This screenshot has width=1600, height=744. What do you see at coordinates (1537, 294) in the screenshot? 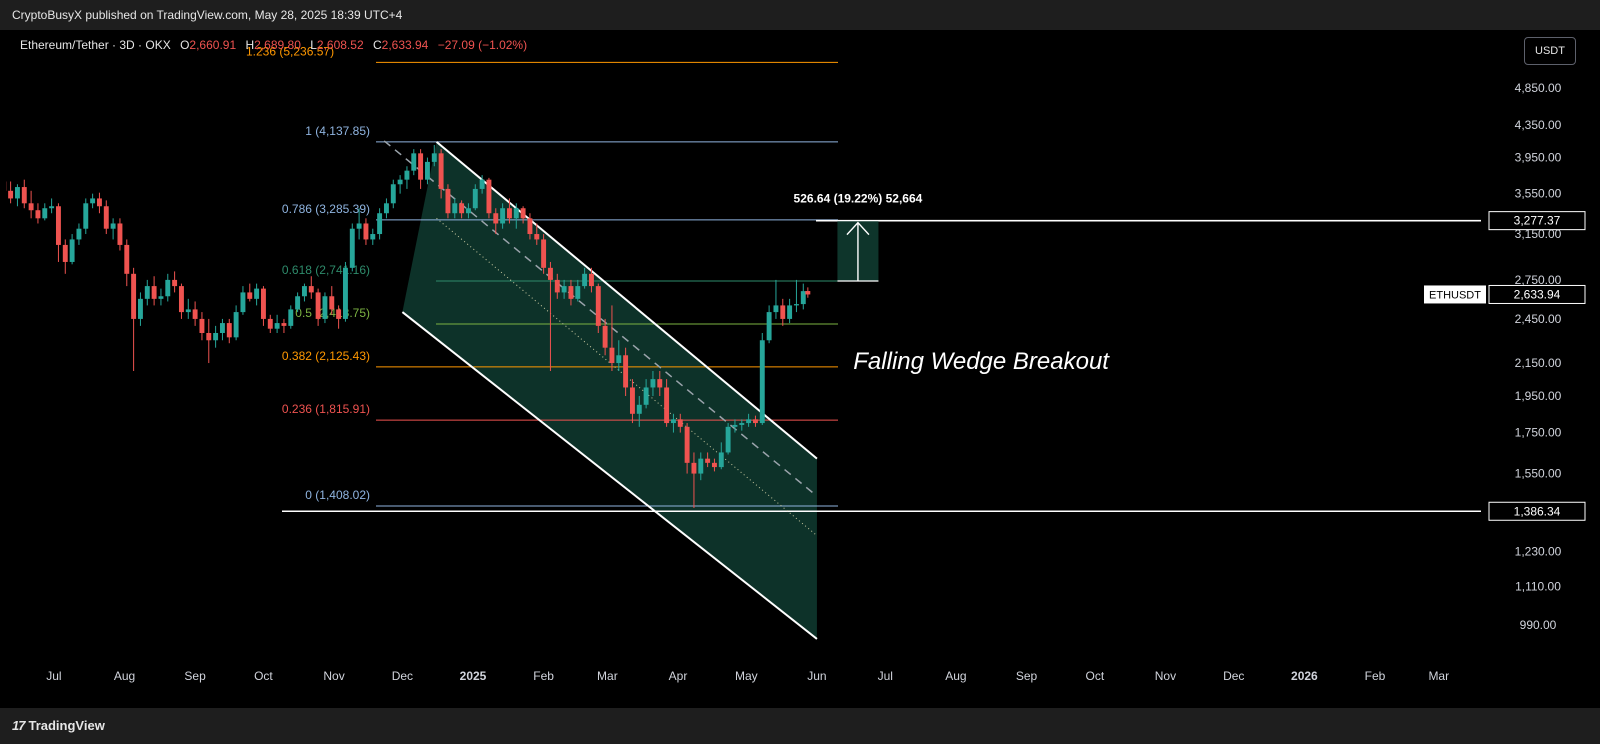
I see `last-price-tag-text: 2,633.94` at bounding box center [1537, 294].